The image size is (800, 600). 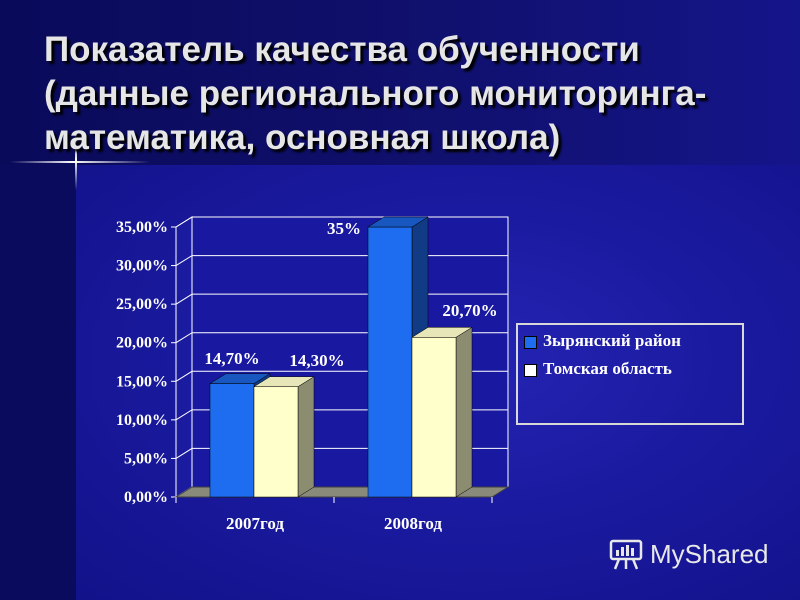 I want to click on data-label: 20,70%, so click(x=469, y=310).